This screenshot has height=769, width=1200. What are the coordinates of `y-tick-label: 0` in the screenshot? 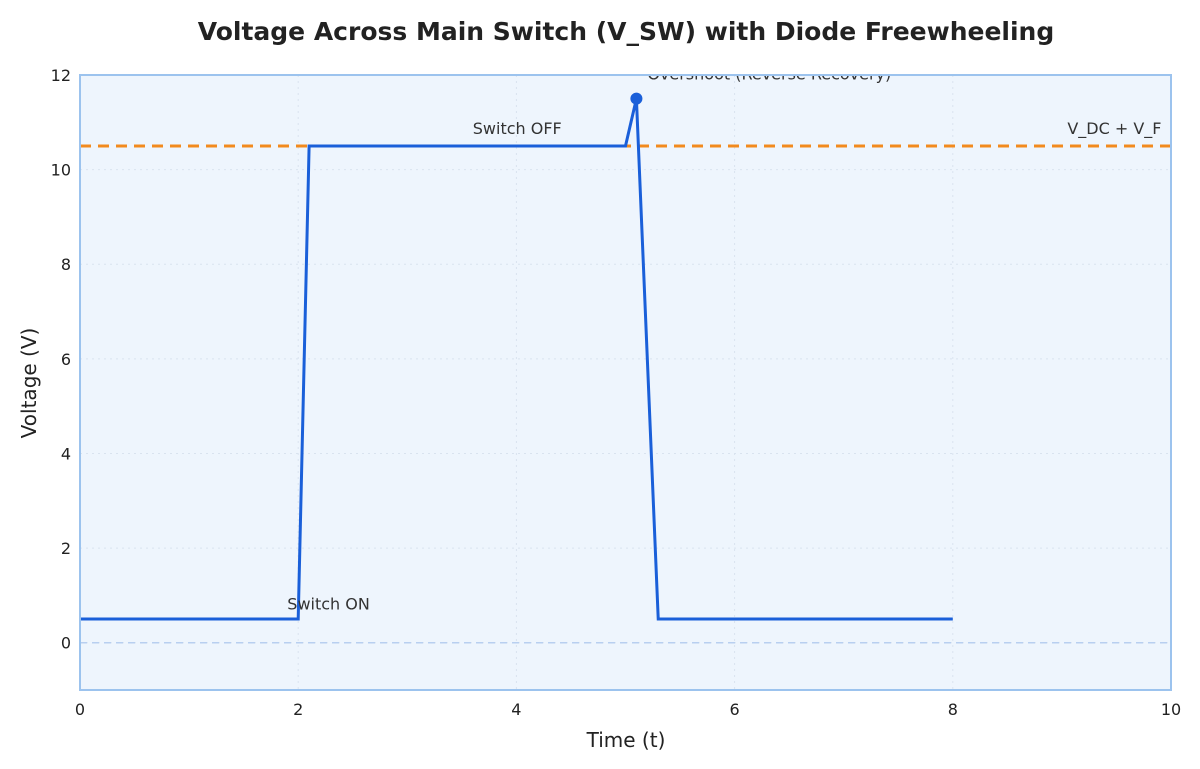 It's located at (66, 643).